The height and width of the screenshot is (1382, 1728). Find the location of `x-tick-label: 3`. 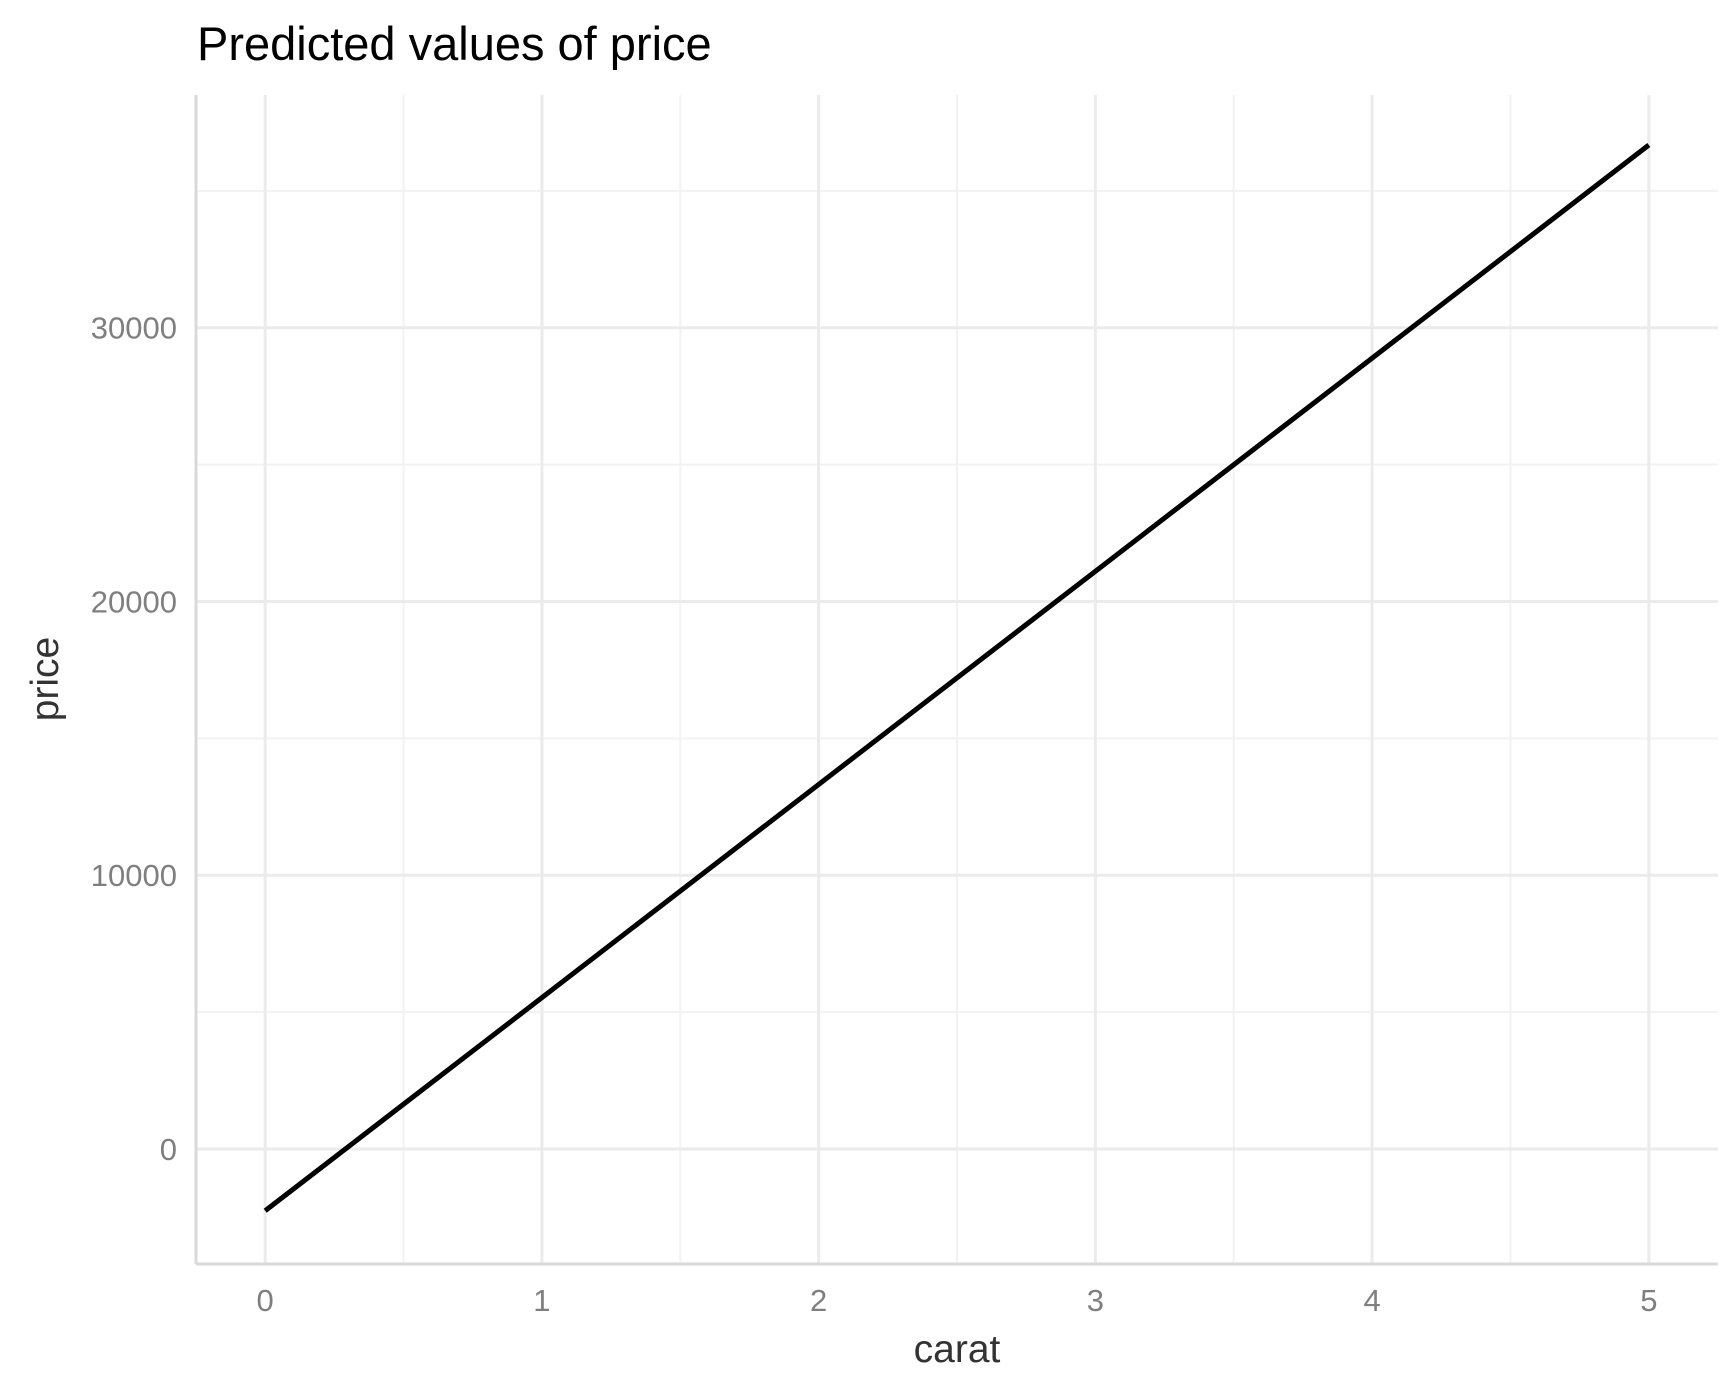

x-tick-label: 3 is located at coordinates (1095, 1300).